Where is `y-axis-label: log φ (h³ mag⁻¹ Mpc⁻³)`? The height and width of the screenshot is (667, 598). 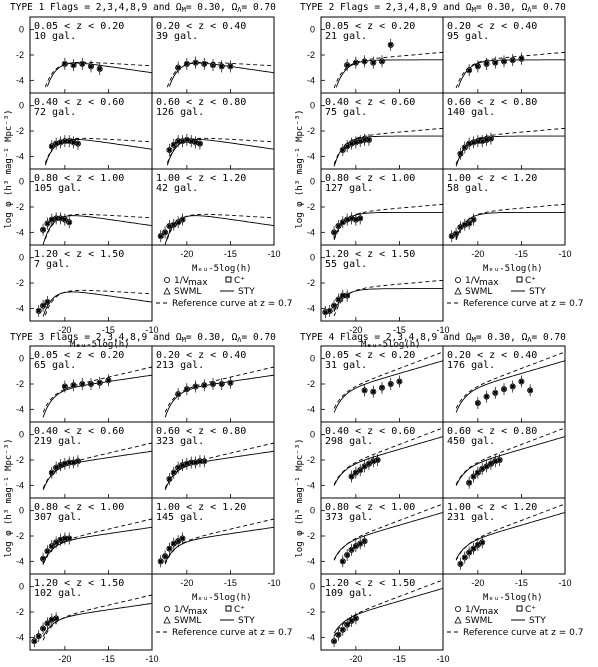 y-axis-label: log φ (h³ mag⁻¹ Mpc⁻³) is located at coordinates (300, 168).